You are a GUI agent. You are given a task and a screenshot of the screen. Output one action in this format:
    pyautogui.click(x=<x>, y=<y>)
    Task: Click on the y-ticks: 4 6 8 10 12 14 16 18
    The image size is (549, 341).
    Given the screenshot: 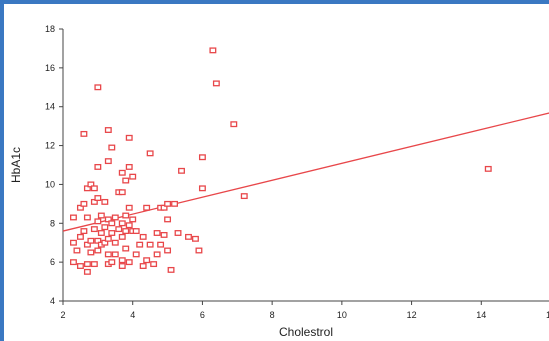 What is the action you would take?
    pyautogui.click(x=54, y=165)
    